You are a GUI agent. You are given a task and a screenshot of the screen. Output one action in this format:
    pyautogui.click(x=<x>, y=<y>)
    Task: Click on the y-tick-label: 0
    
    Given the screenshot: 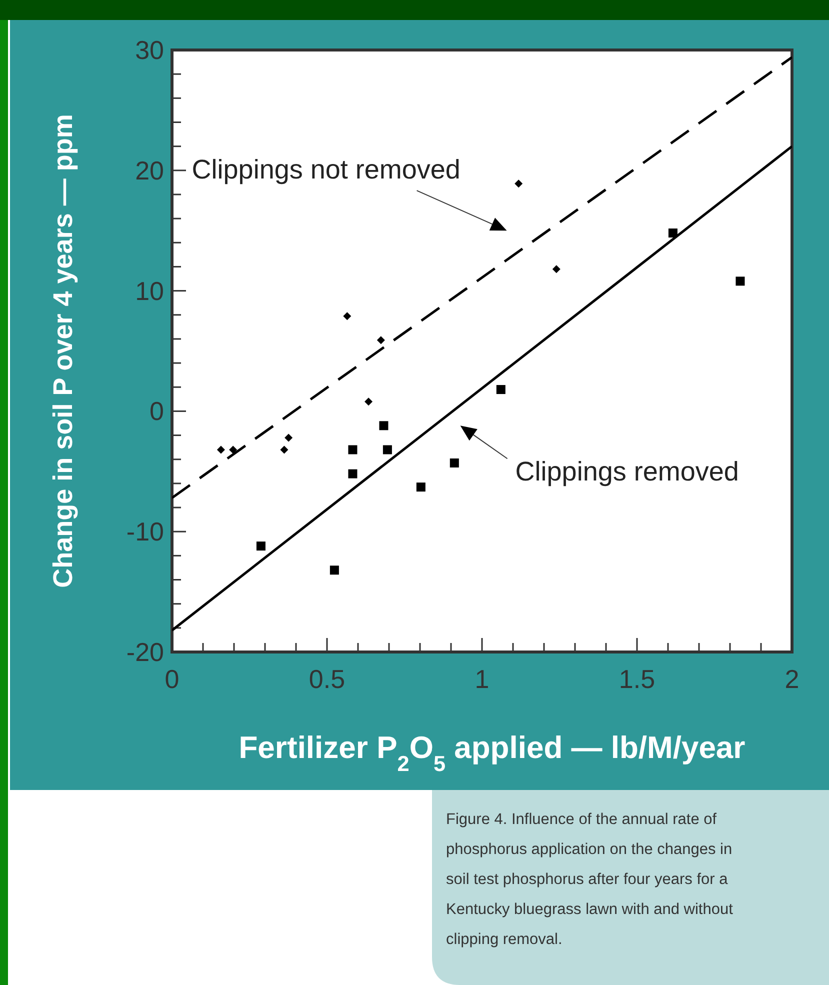 What is the action you would take?
    pyautogui.click(x=157, y=411)
    